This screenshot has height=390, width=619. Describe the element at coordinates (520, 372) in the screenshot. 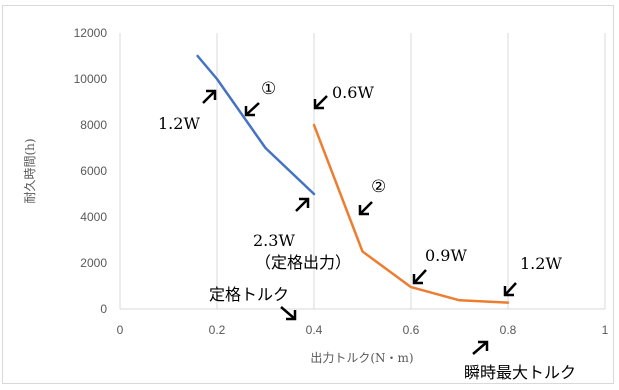

I see `annotation-max-instant-torque: 瞬時最大トルク` at that location.